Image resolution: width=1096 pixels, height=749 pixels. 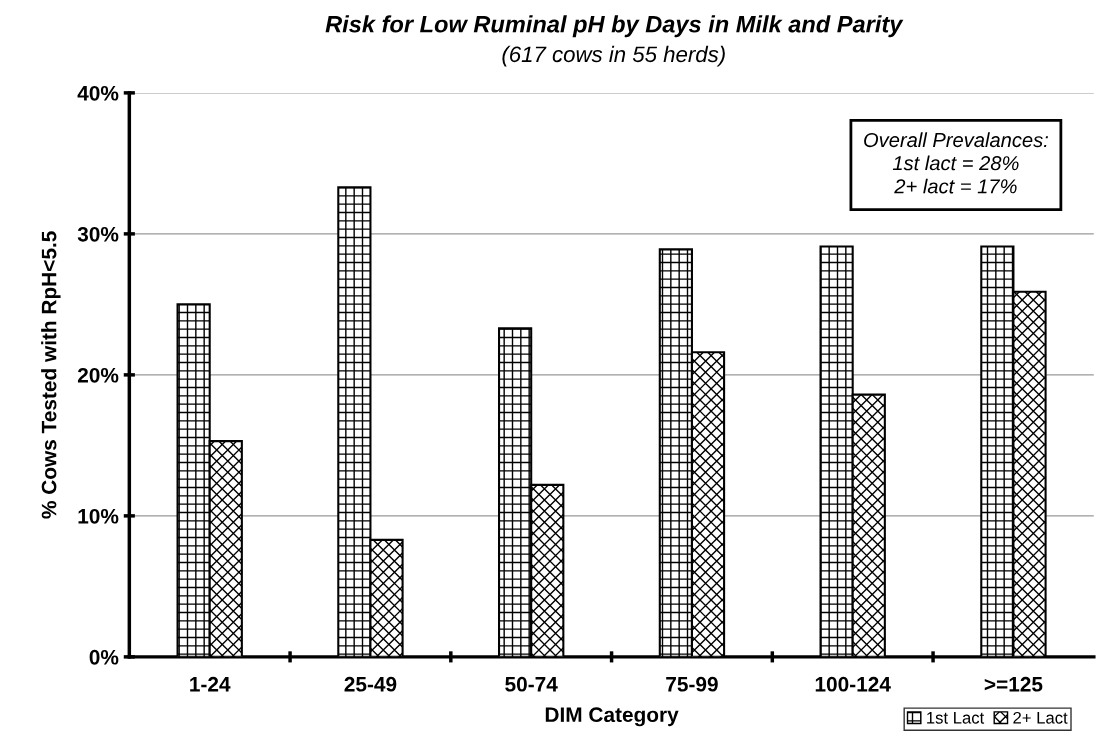 I want to click on legend-label: 1st Lact, so click(x=956, y=718).